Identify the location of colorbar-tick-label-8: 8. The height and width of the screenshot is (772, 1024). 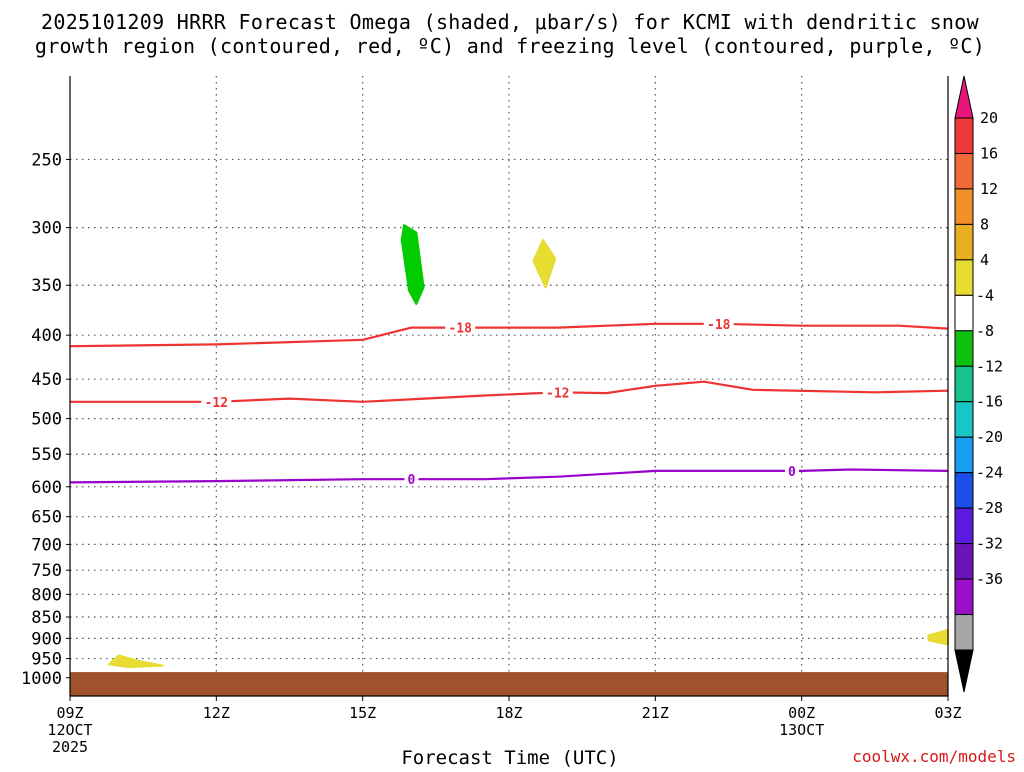
(984, 224).